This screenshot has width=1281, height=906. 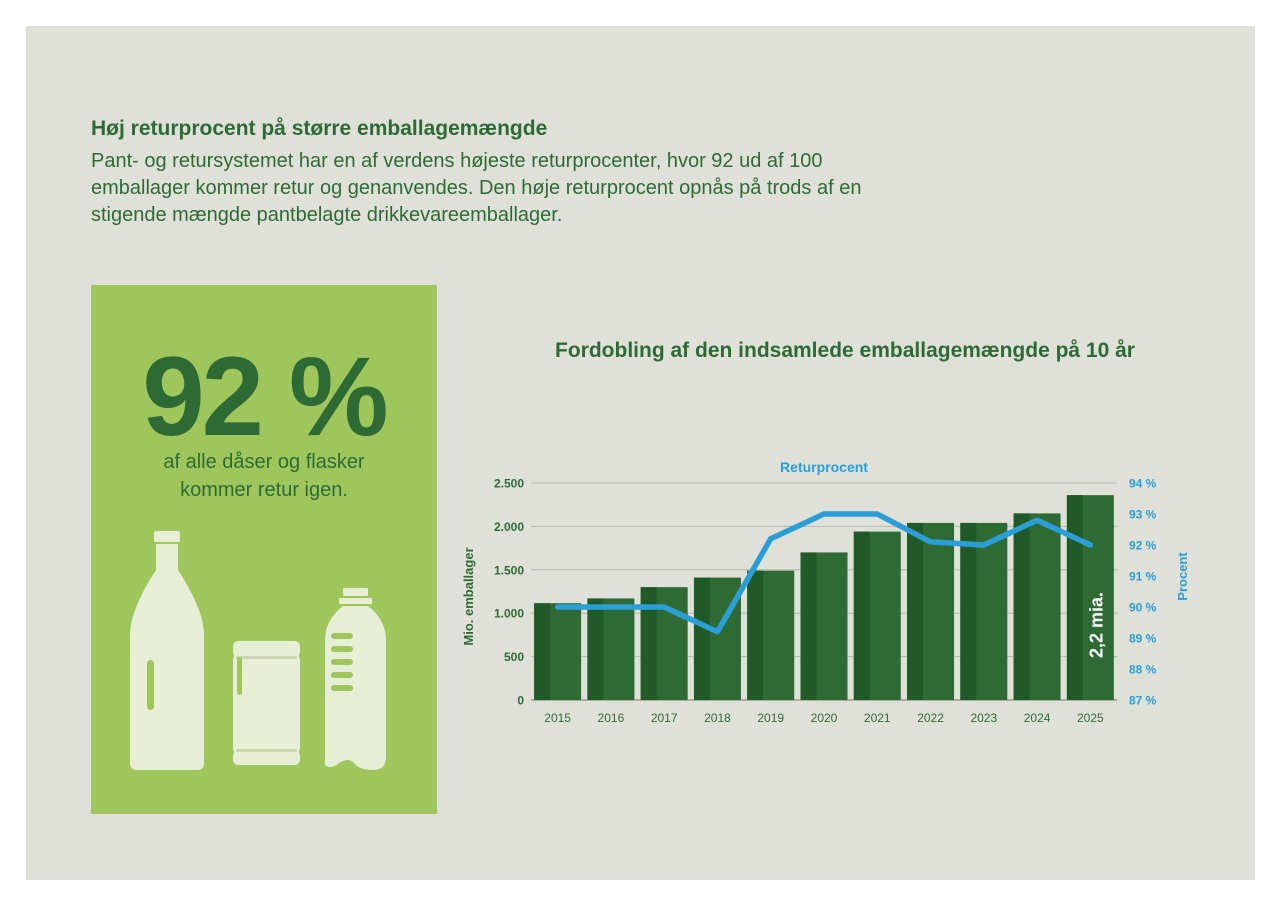 I want to click on y-tick-label: 2.500, so click(x=509, y=484).